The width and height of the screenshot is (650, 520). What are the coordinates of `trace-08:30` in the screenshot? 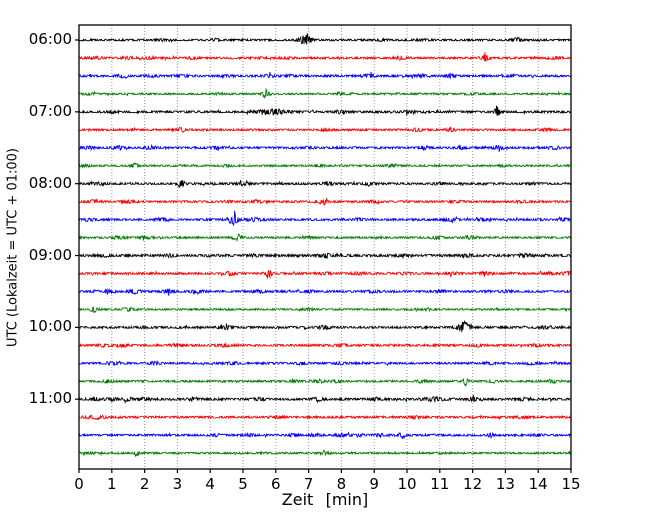 It's located at (325, 218).